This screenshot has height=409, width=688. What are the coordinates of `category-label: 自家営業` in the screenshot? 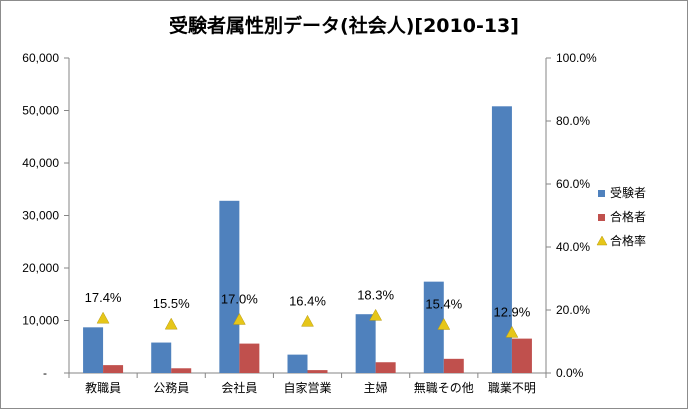 It's located at (307, 387).